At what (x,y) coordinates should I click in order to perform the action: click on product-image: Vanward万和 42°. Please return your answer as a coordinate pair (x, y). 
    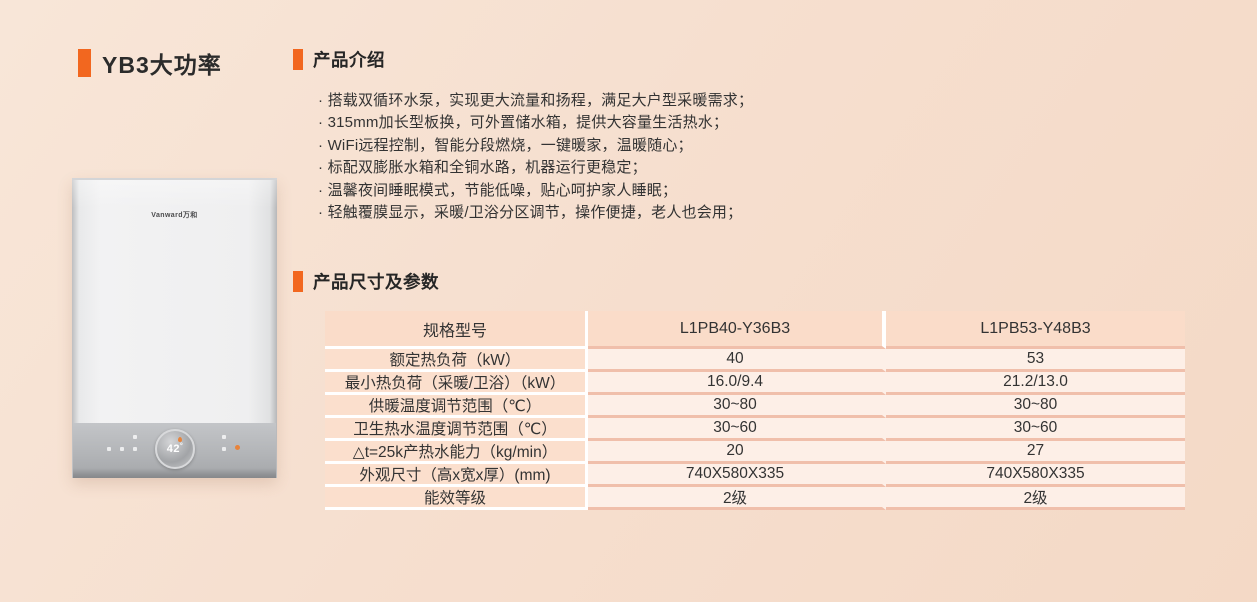
    Looking at the image, I should click on (174, 328).